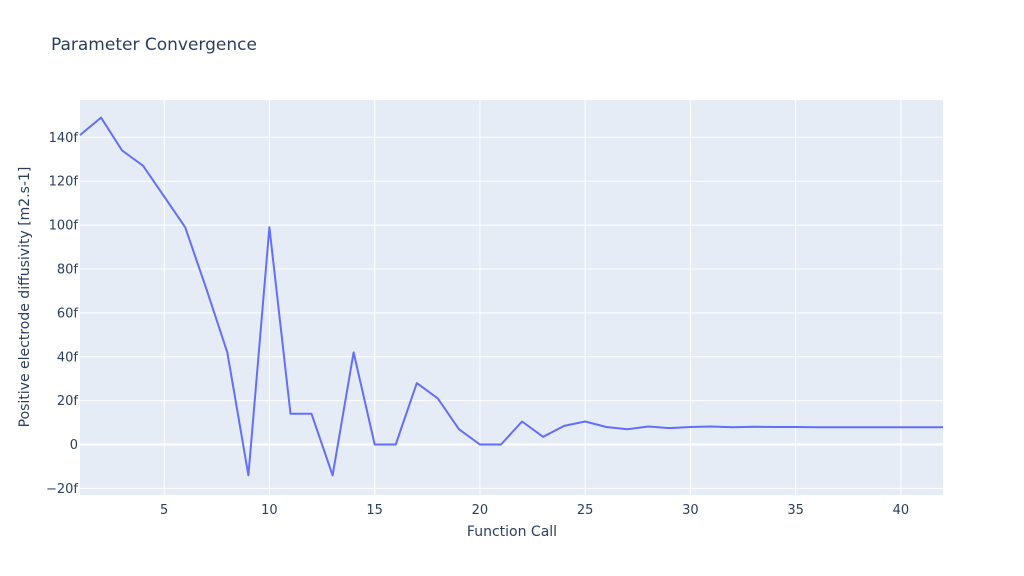 Image resolution: width=1024 pixels, height=576 pixels. What do you see at coordinates (68, 401) in the screenshot?
I see `y-tick-label: 20f` at bounding box center [68, 401].